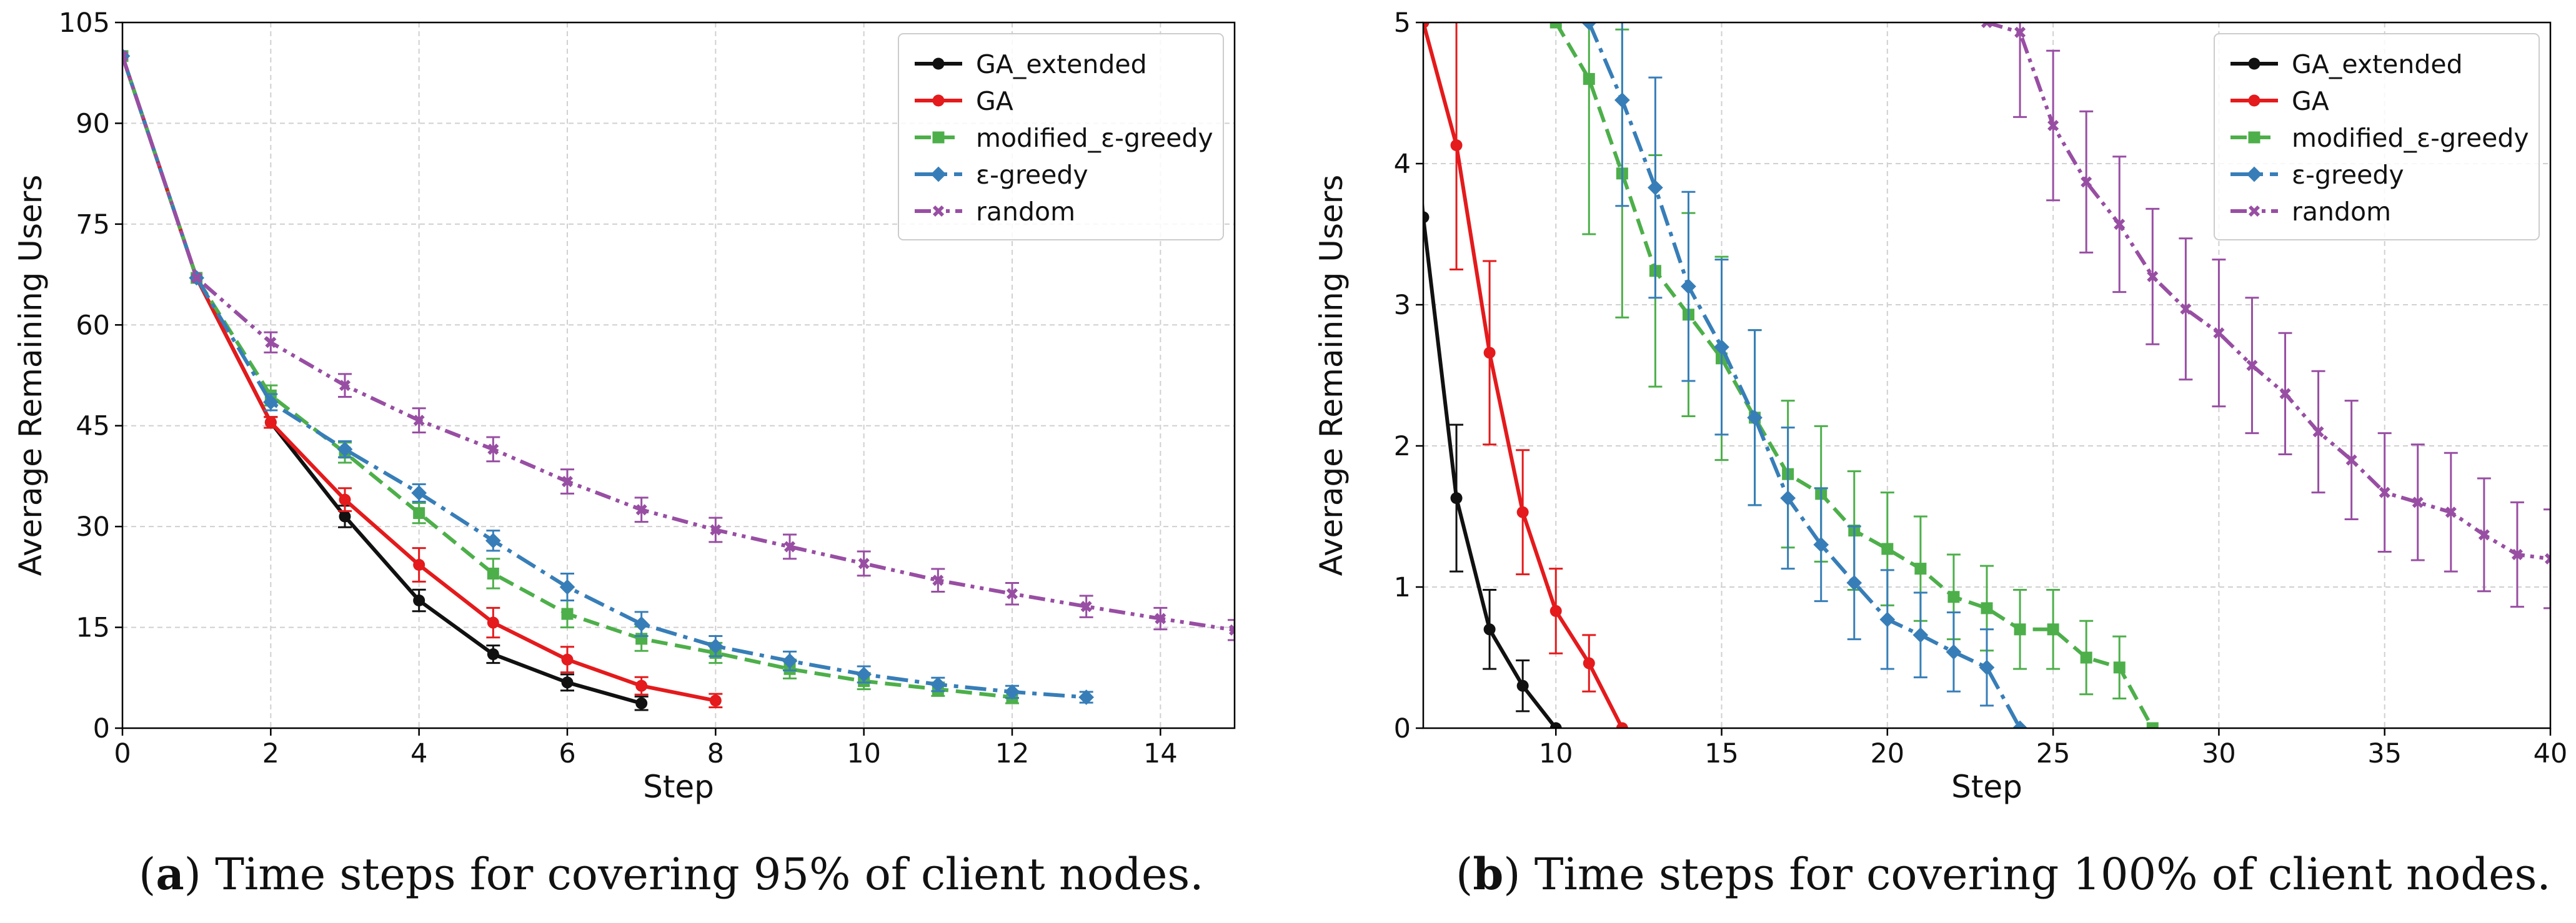  I want to click on y-tick-label: 60, so click(93, 326).